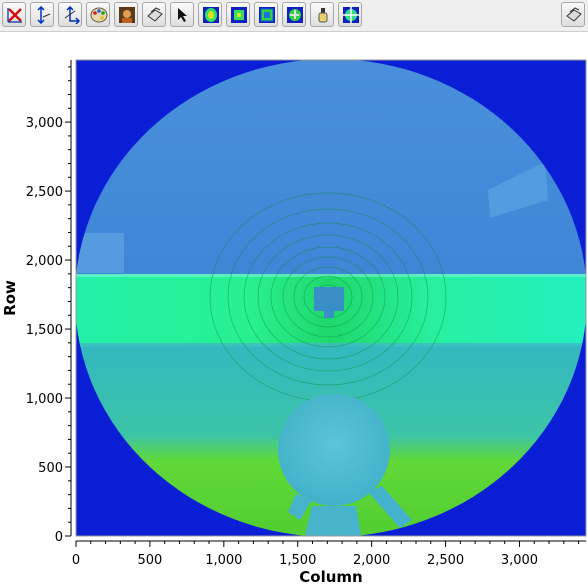  I want to click on zoom-y-axis-icon, so click(44, 15).